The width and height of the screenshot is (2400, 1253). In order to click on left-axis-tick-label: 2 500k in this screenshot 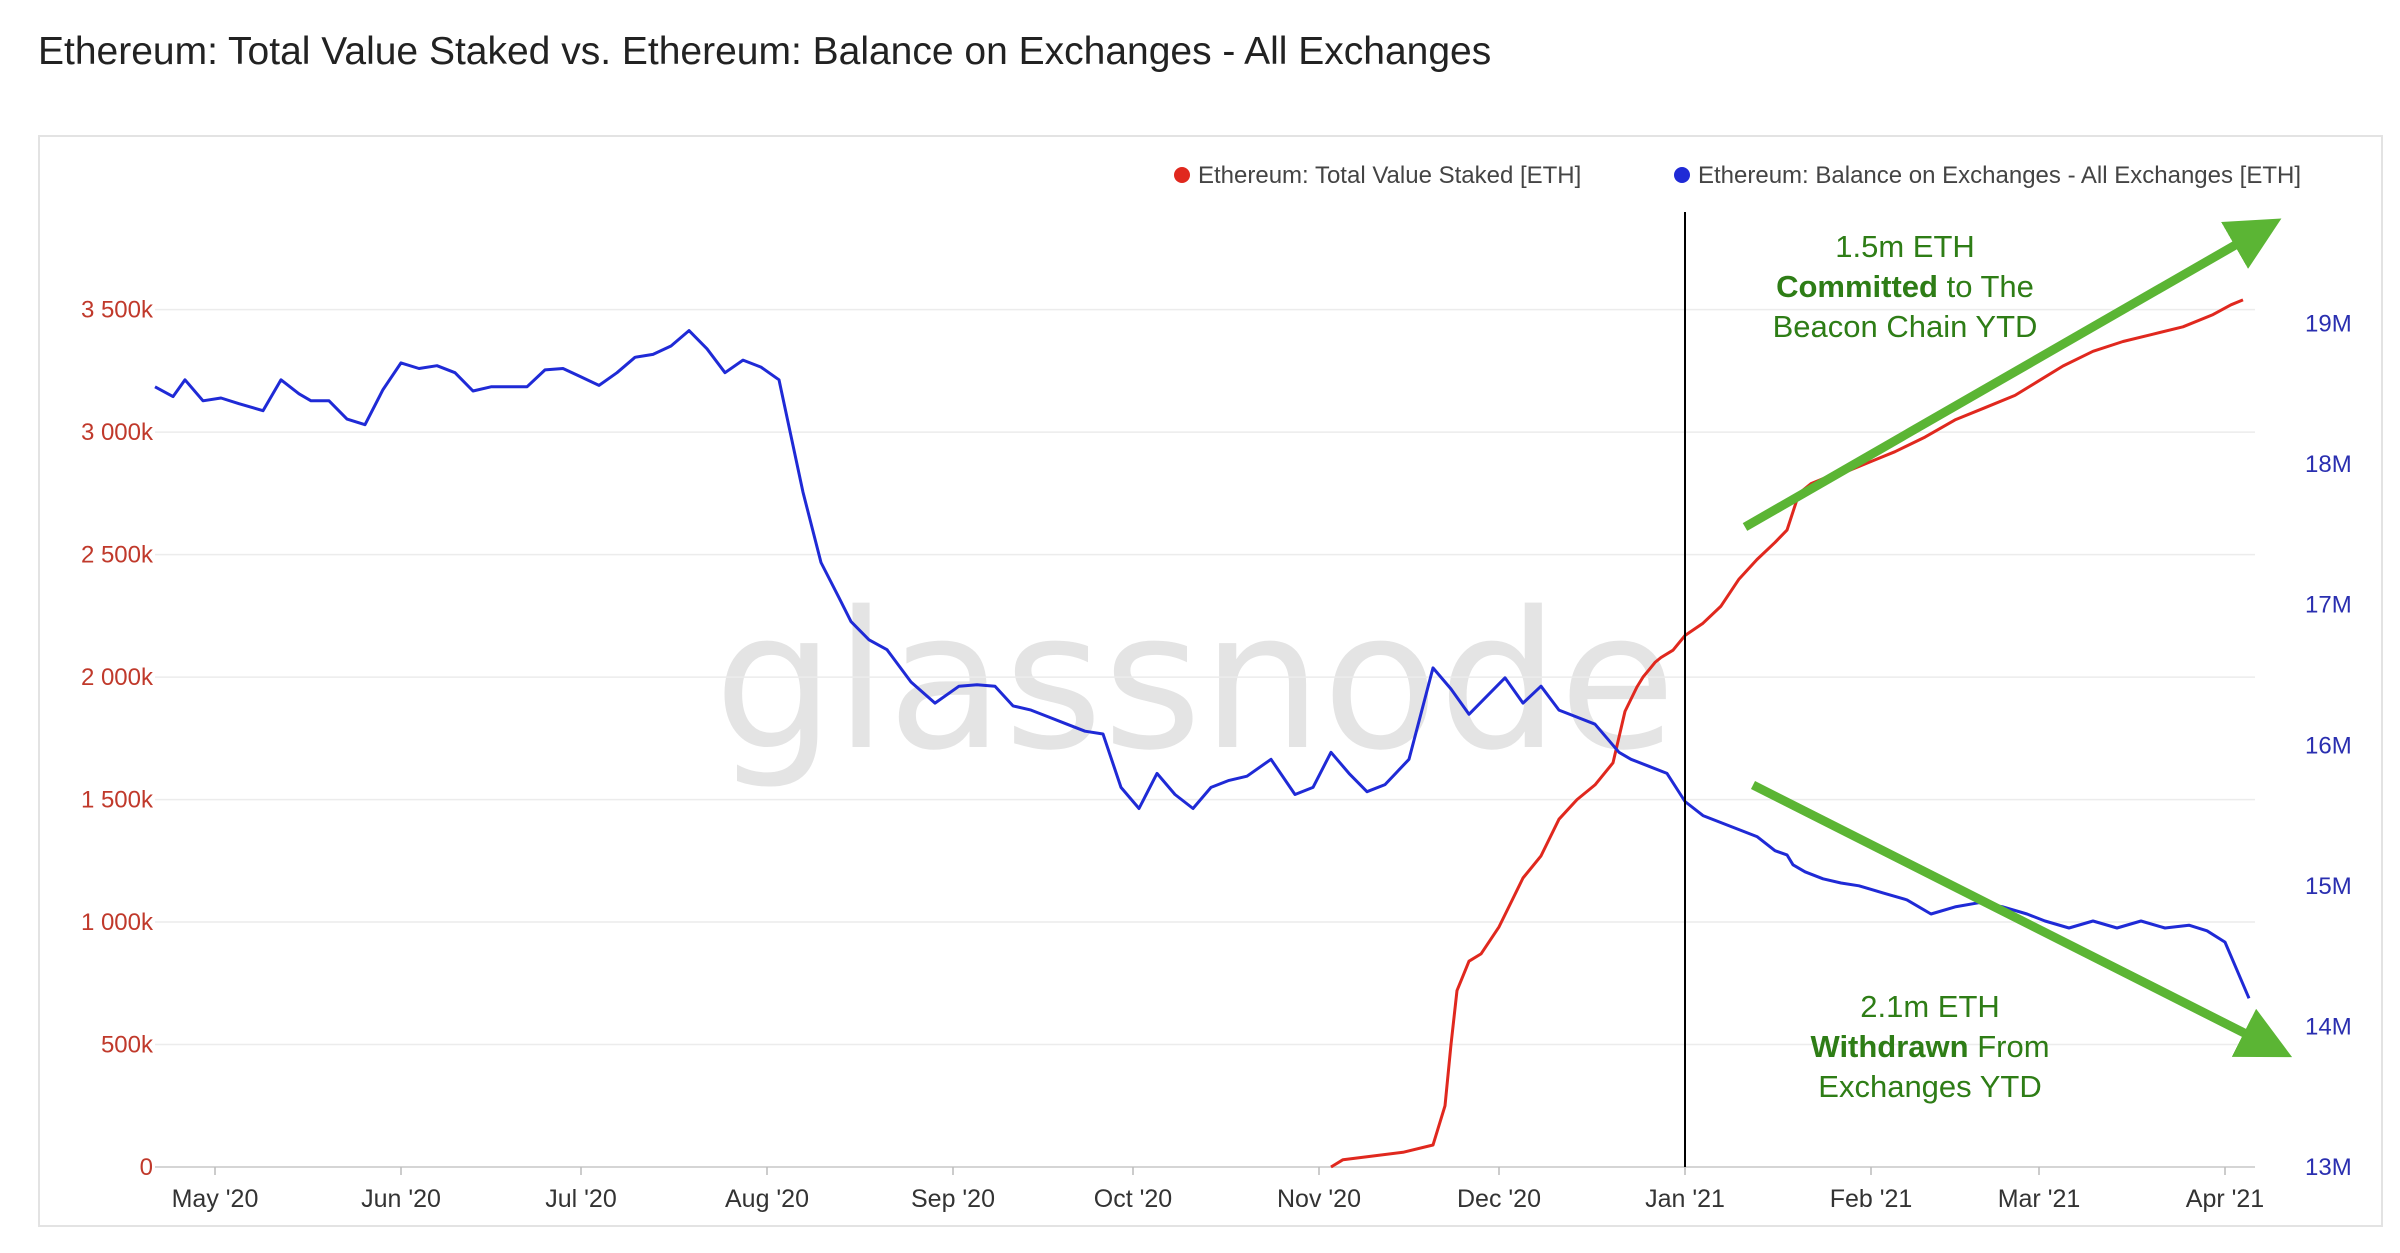, I will do `click(117, 555)`.